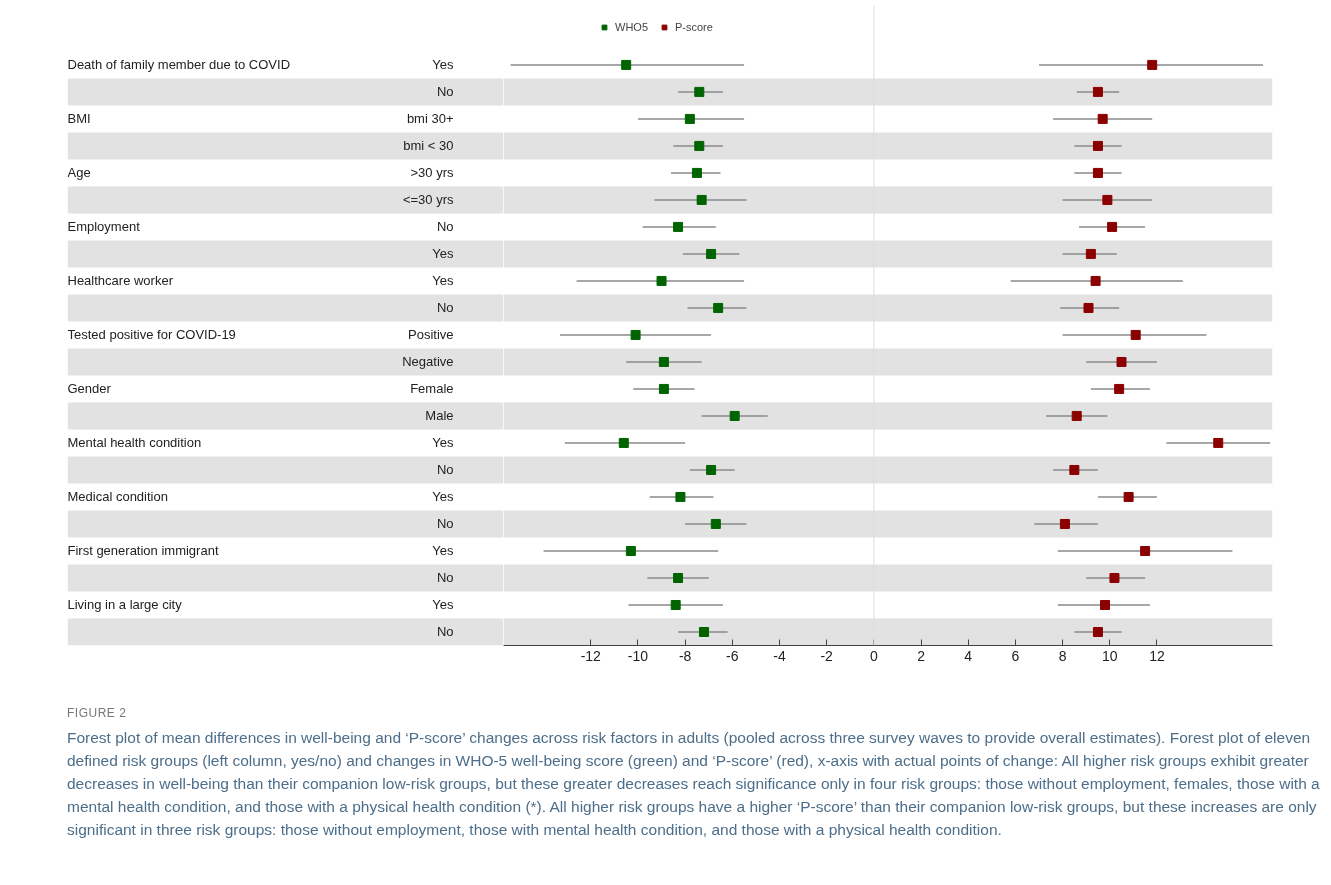 The width and height of the screenshot is (1331, 885). I want to click on y-tick-label: Male, so click(439, 416).